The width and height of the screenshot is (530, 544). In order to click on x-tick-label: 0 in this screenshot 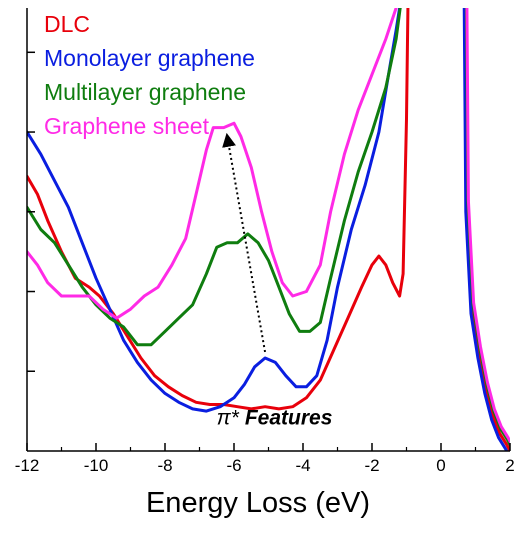, I will do `click(440, 465)`.